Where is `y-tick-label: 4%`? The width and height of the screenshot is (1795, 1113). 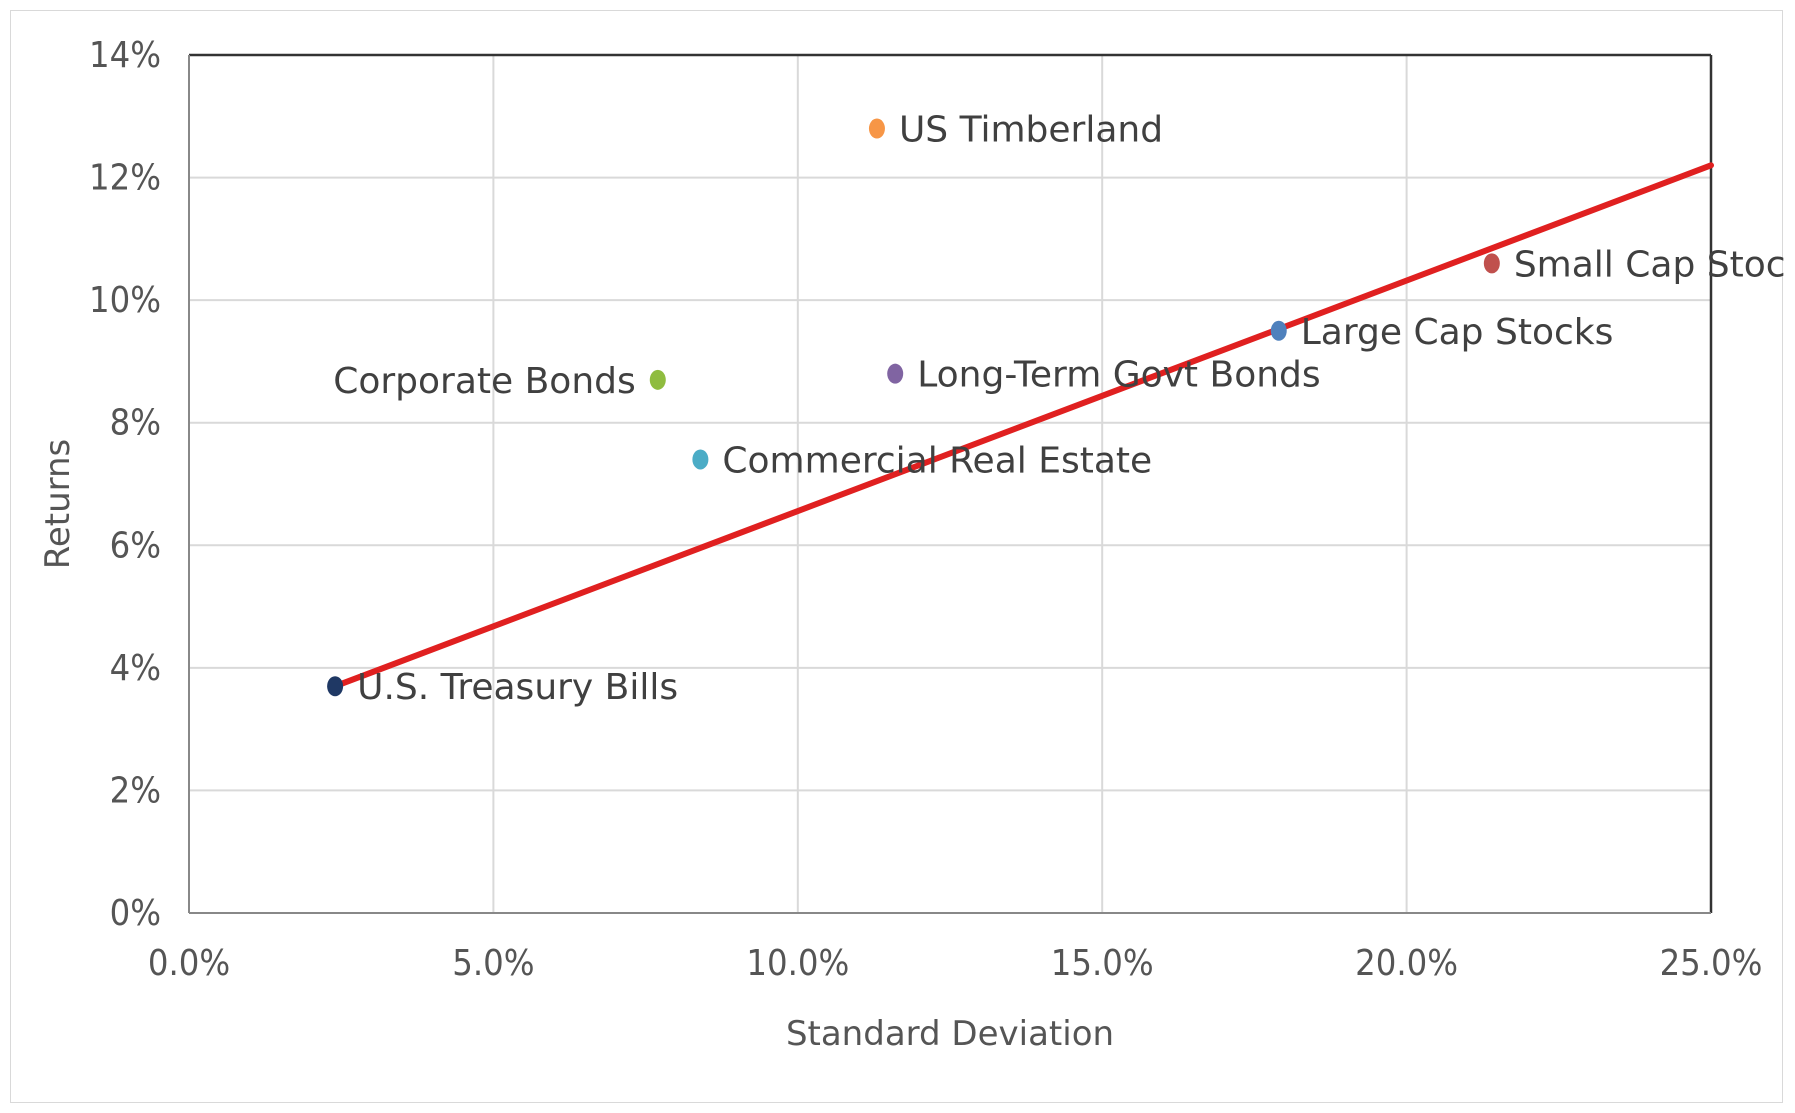
y-tick-label: 4% is located at coordinates (135, 668).